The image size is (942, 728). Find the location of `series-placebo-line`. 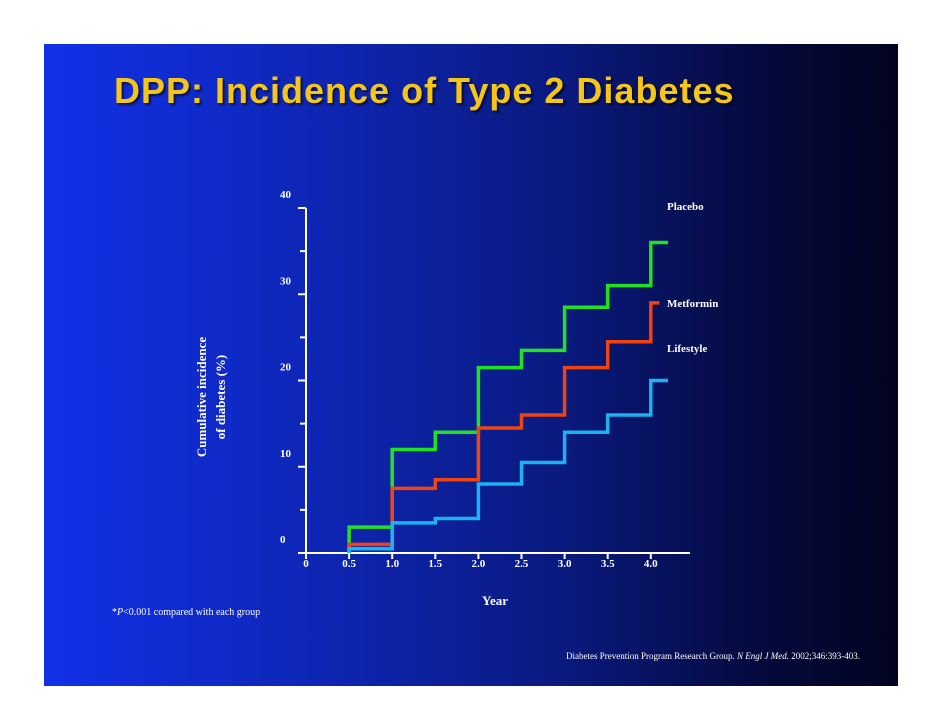

series-placebo-line is located at coordinates (508, 396).